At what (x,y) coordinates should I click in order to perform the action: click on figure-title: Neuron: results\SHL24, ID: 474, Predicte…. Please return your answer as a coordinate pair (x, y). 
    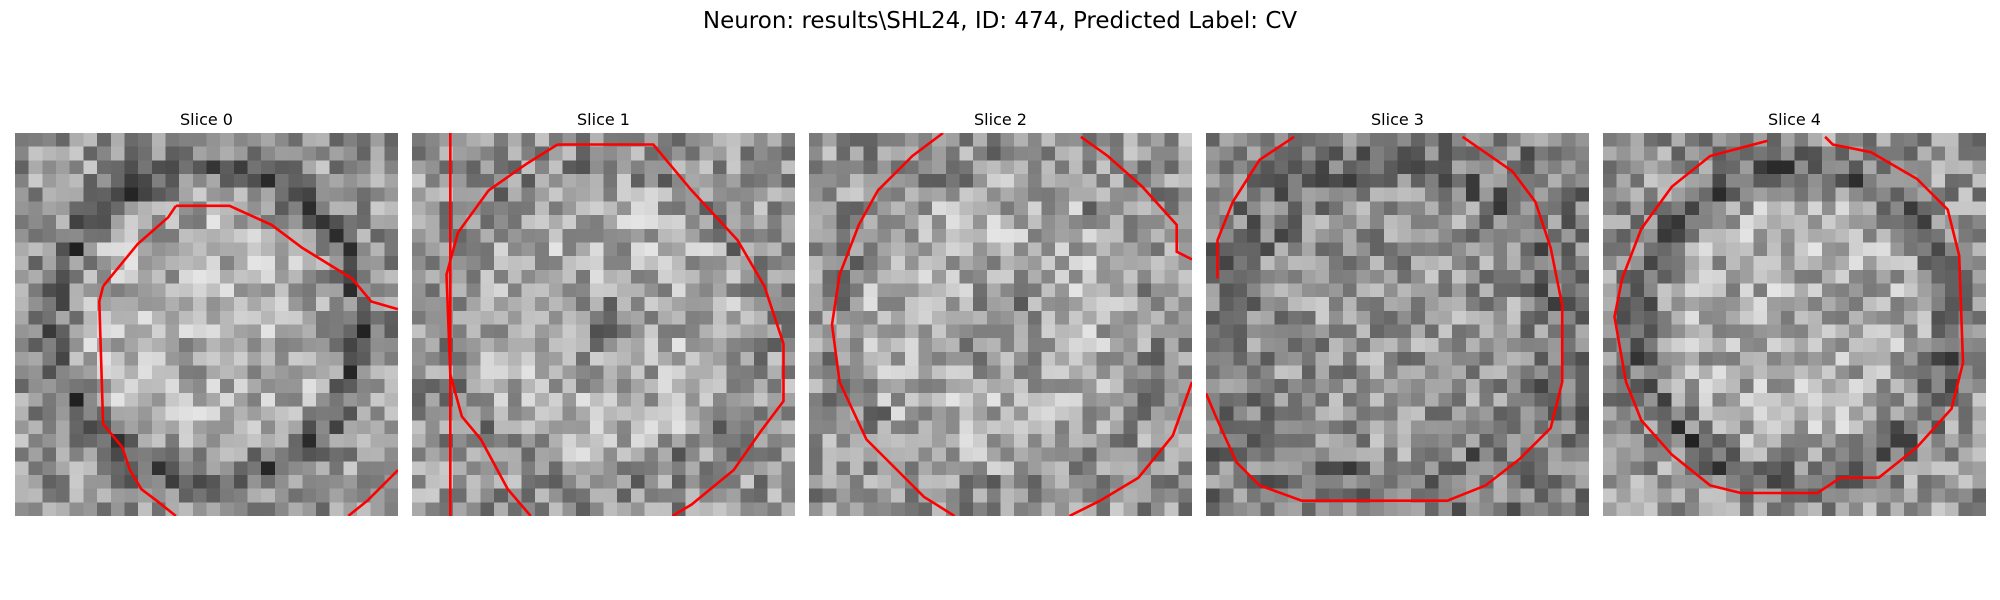
    Looking at the image, I should click on (1000, 21).